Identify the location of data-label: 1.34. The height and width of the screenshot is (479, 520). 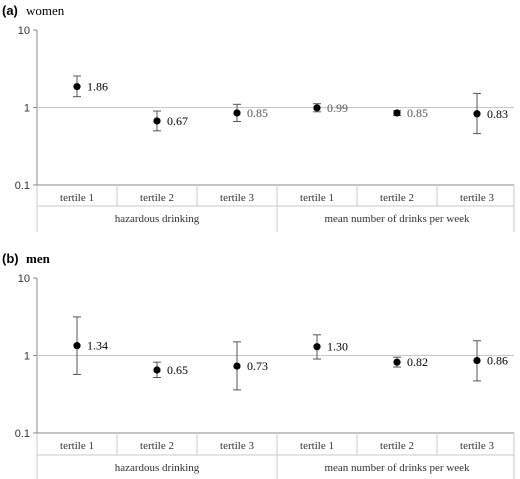
(97, 346).